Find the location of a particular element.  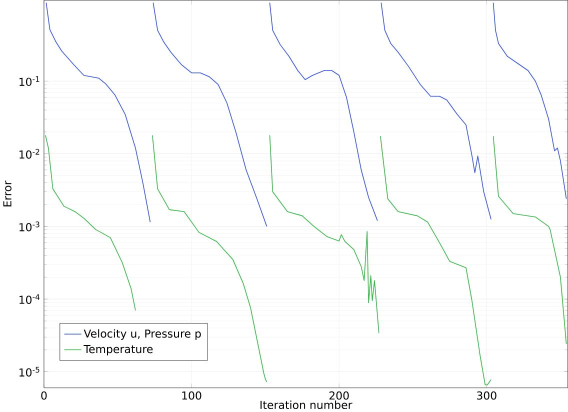

y-tick-label: 10$^{-5}$ is located at coordinates (30, 371).